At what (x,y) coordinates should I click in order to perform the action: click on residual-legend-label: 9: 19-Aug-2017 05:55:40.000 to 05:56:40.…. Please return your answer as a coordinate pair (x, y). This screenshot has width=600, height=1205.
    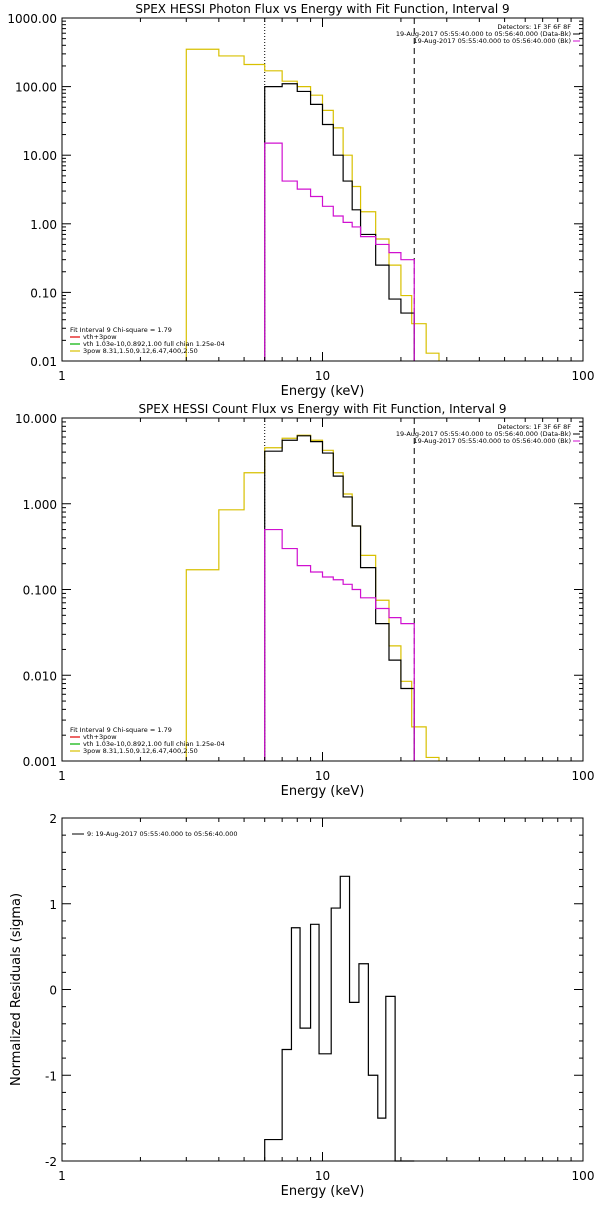
    Looking at the image, I should click on (162, 834).